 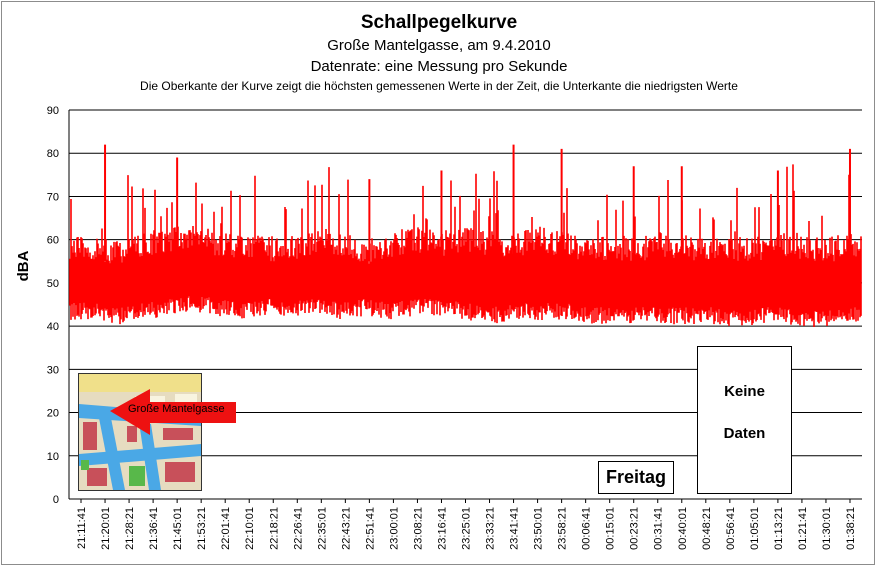 What do you see at coordinates (587, 528) in the screenshot?
I see `x-tick-label: 00:06:41` at bounding box center [587, 528].